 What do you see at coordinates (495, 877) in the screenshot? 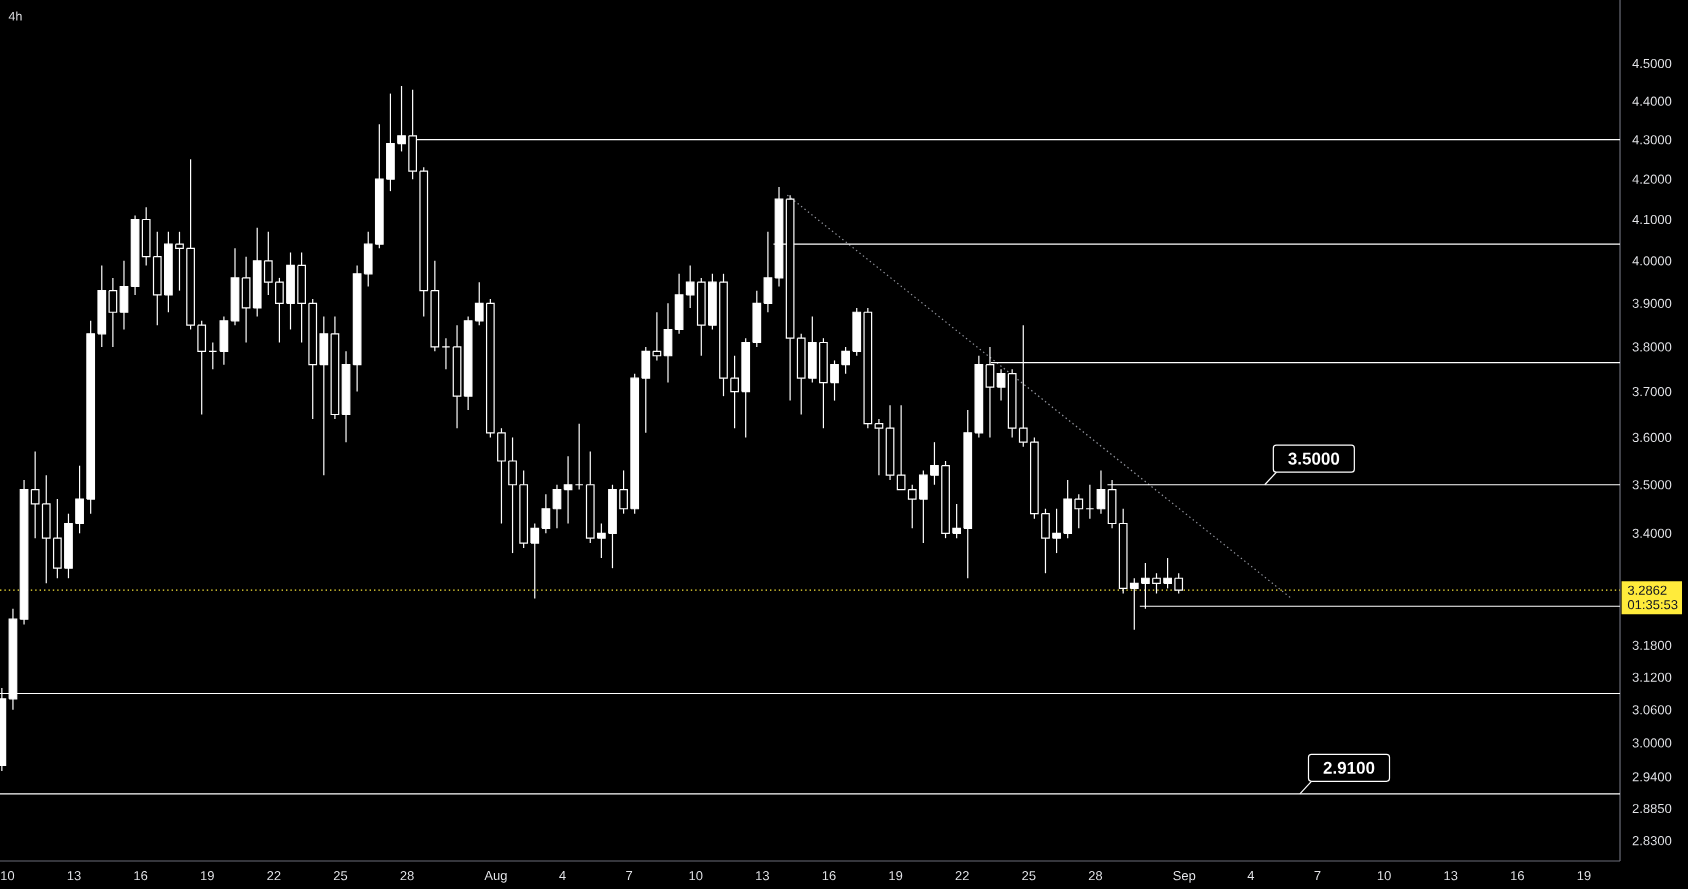
I see `x-tick-label: Aug` at bounding box center [495, 877].